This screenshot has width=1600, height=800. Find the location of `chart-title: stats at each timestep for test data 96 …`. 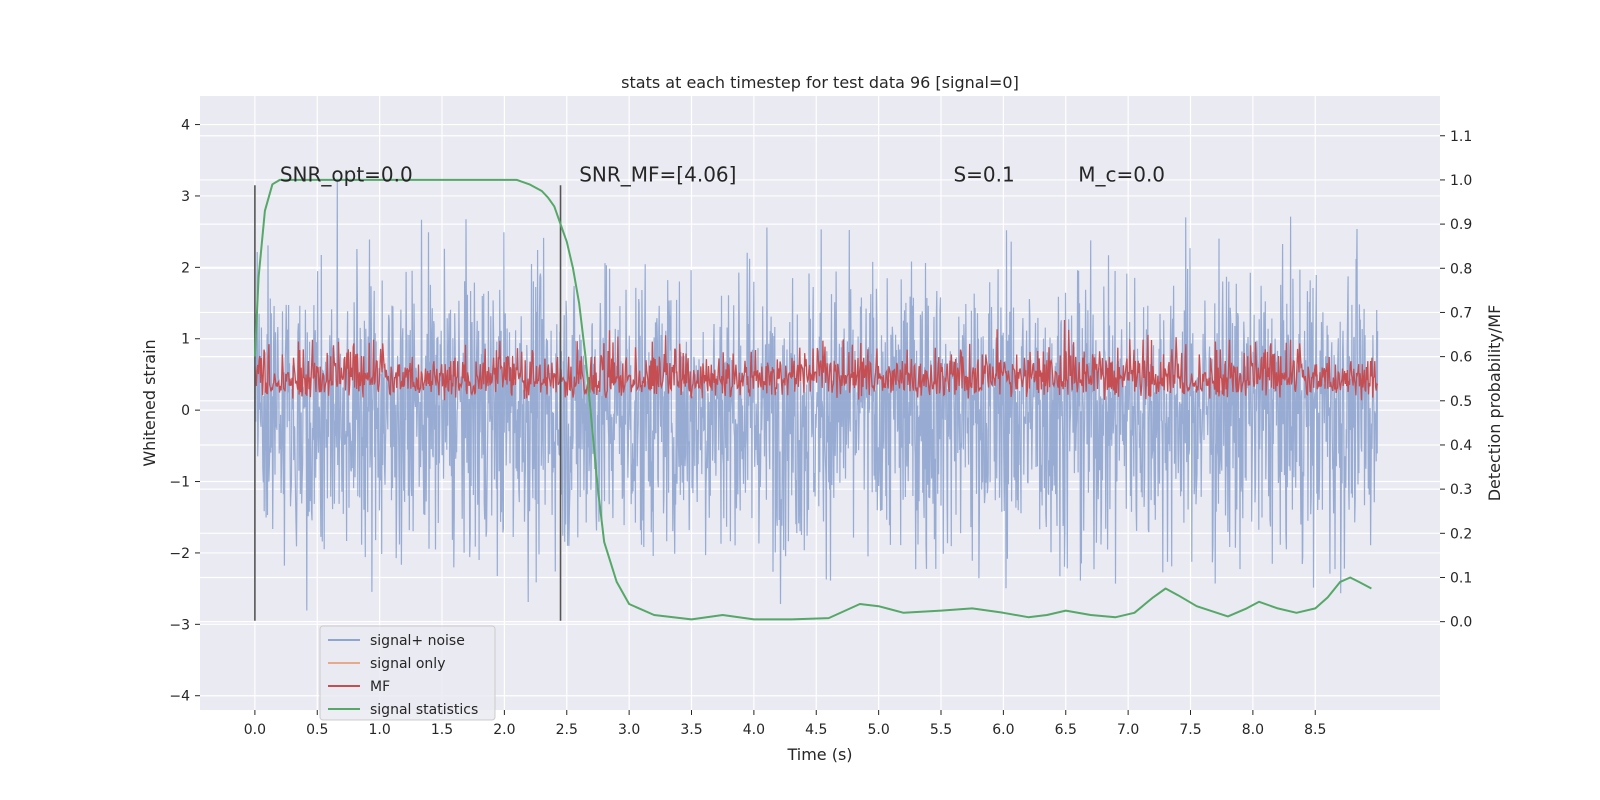

chart-title: stats at each timestep for test data 96 … is located at coordinates (820, 82).